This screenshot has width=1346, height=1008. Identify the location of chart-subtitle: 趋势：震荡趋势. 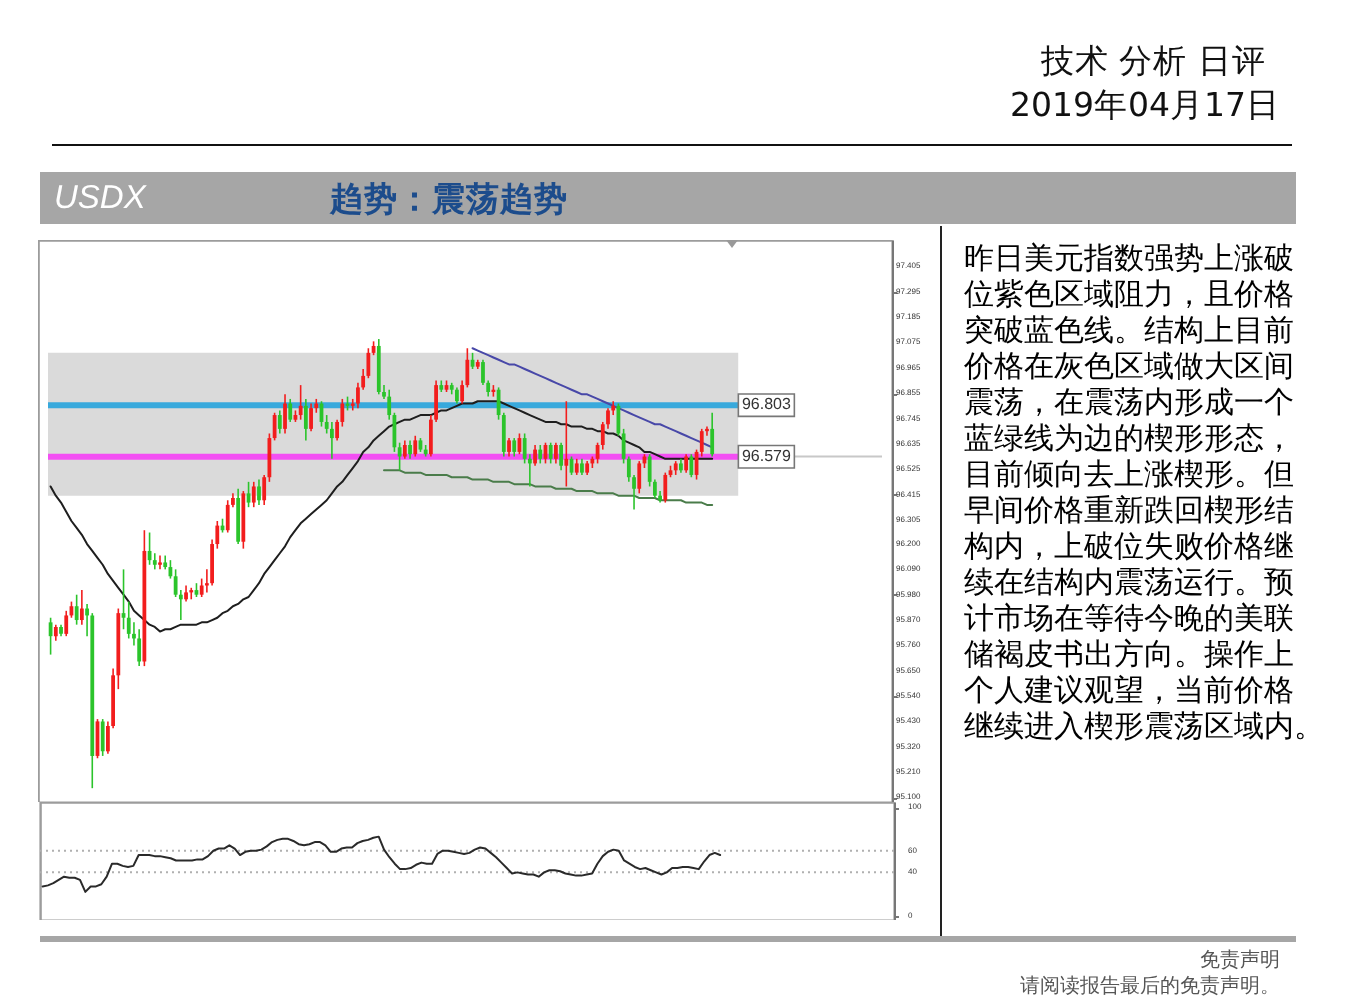
(449, 200).